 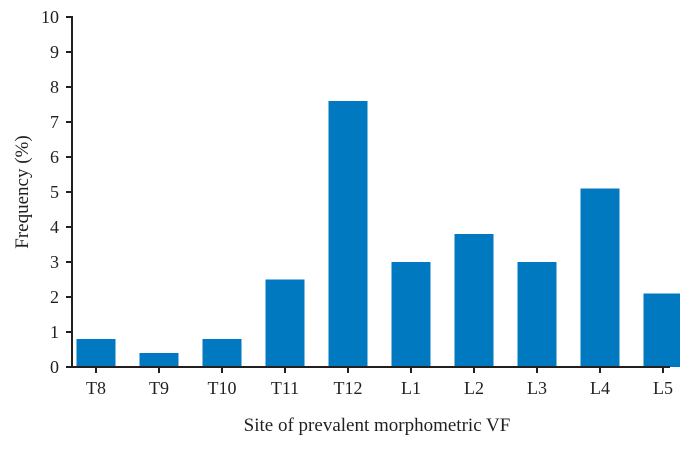 I want to click on y-tick-label: 8, so click(x=54, y=87).